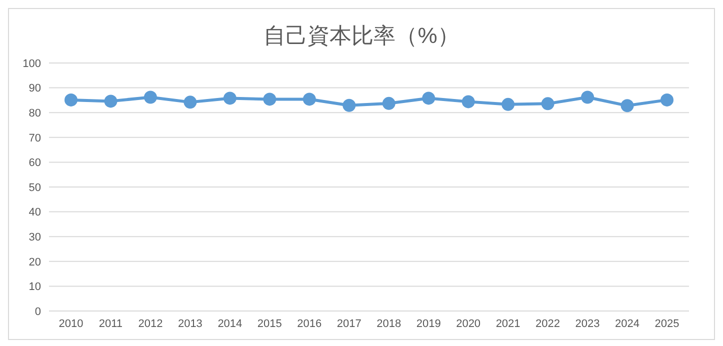 The width and height of the screenshot is (723, 346). Describe the element at coordinates (34, 212) in the screenshot. I see `y-tick-label: 40` at that location.